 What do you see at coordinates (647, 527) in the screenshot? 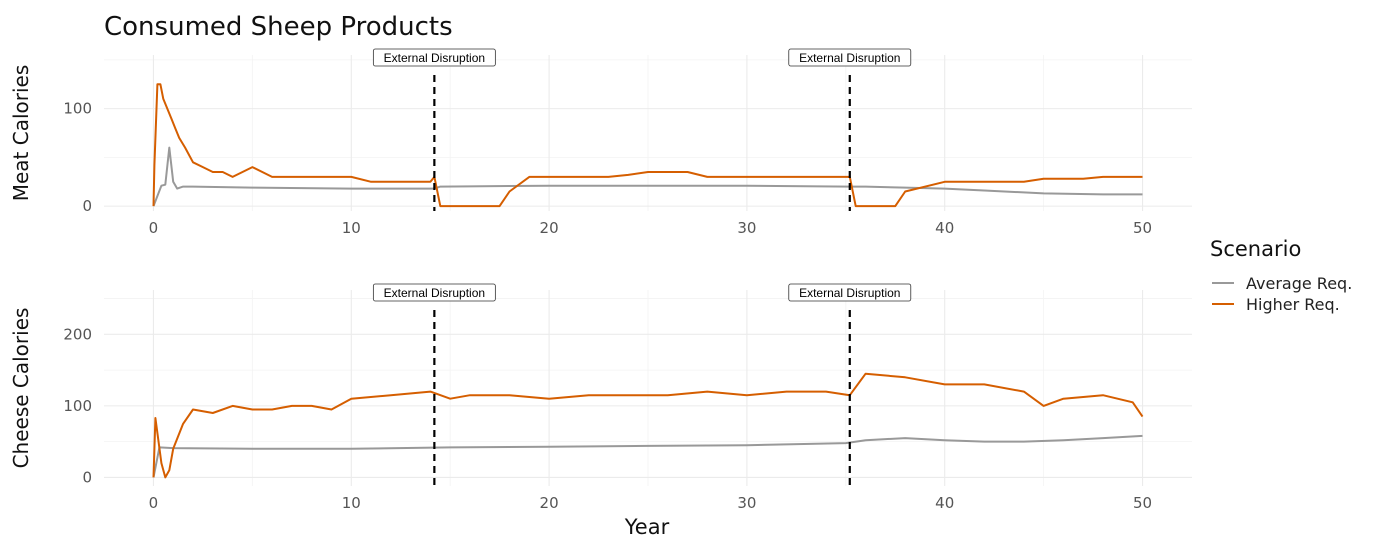
I see `x-axis-label: Year` at bounding box center [647, 527].